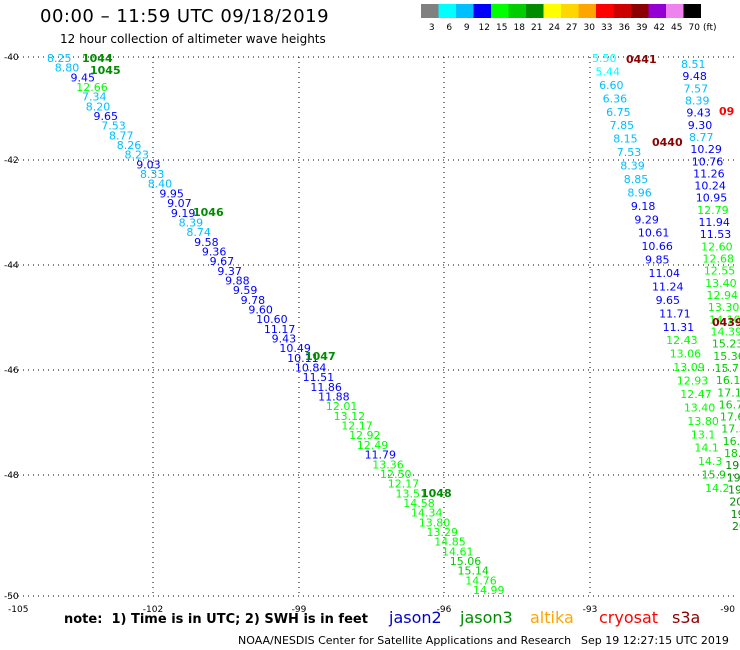 Image resolution: width=740 pixels, height=650 pixels. What do you see at coordinates (668, 286) in the screenshot?
I see `wave-height-value: 11.24` at bounding box center [668, 286].